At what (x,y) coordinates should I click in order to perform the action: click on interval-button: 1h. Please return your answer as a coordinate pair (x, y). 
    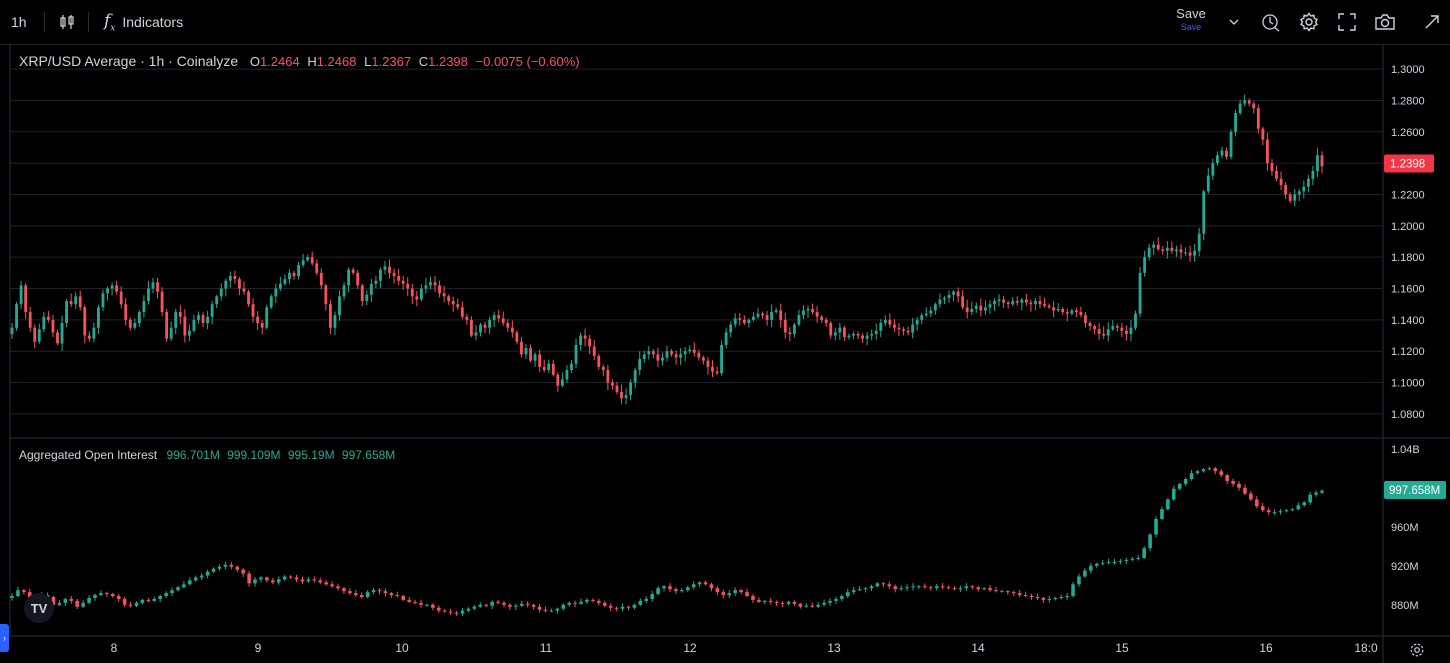
    Looking at the image, I should click on (19, 22).